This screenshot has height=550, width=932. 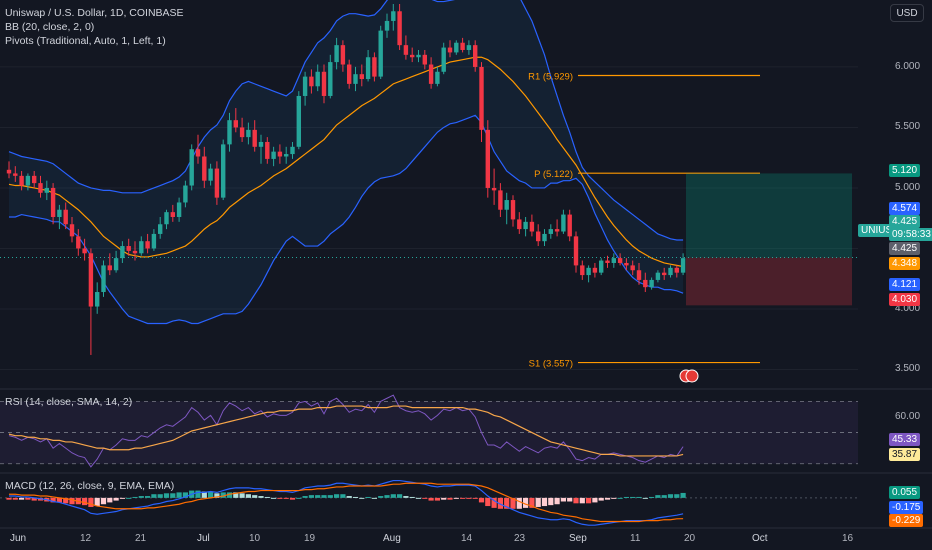 What do you see at coordinates (905, 208) in the screenshot?
I see `price-badge: 4.574` at bounding box center [905, 208].